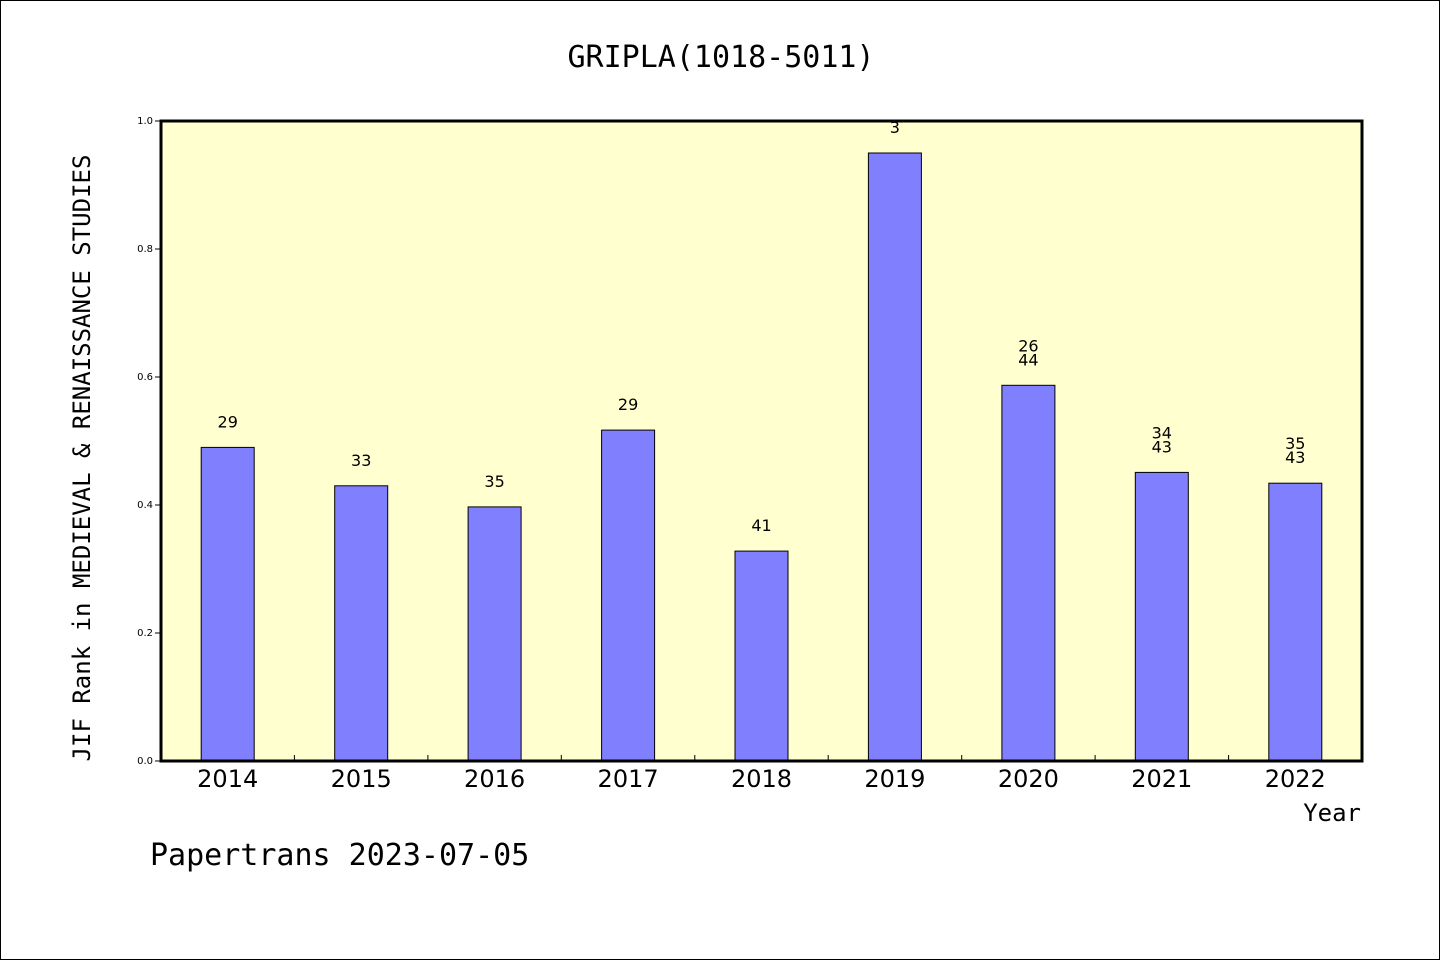 Image resolution: width=1440 pixels, height=961 pixels. Describe the element at coordinates (228, 421) in the screenshot. I see `bar-label-2014: 29` at that location.